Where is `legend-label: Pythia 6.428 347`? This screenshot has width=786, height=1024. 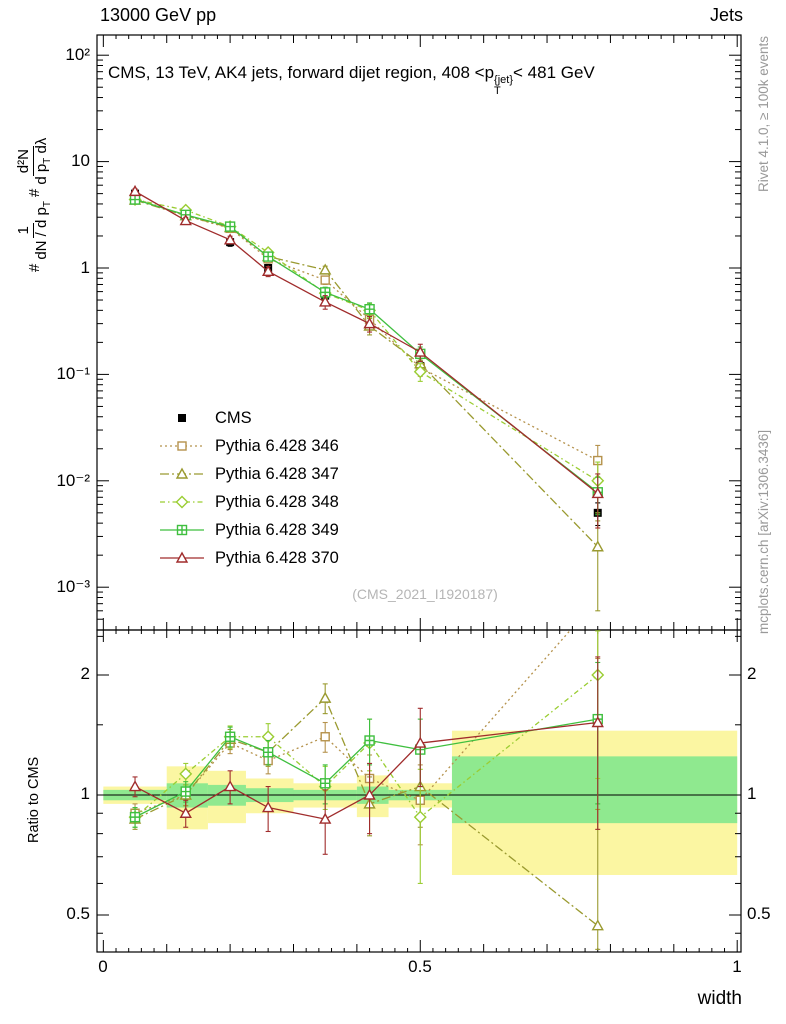
legend-label: Pythia 6.428 347 is located at coordinates (277, 473).